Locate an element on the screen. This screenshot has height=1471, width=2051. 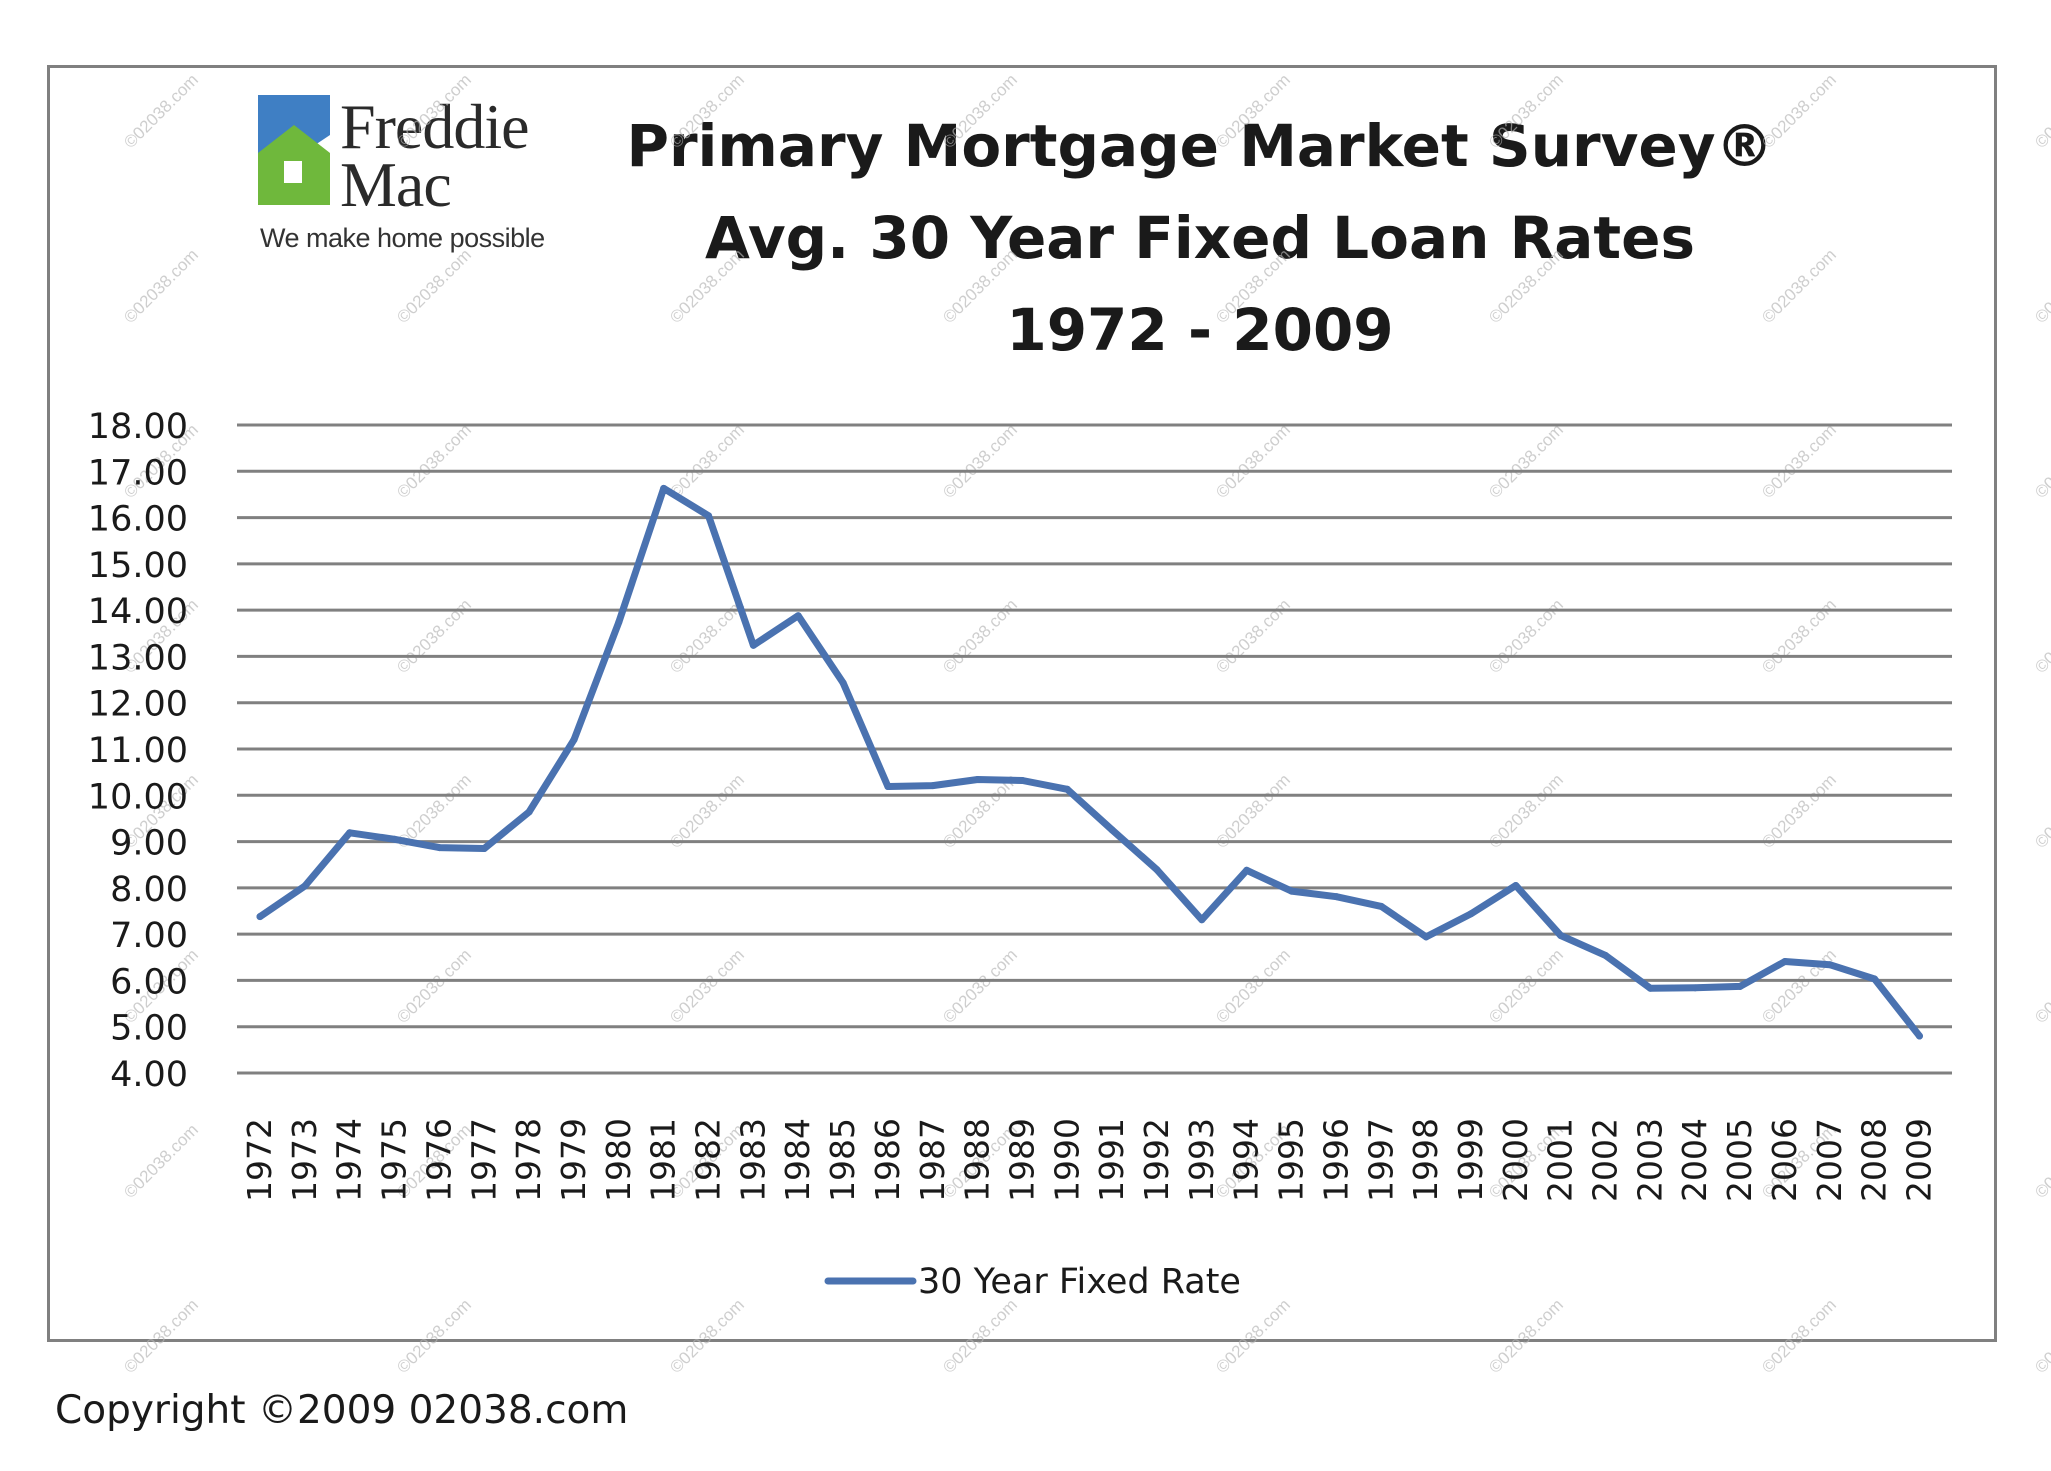
y-tick-label: 10.00 is located at coordinates (138, 797).